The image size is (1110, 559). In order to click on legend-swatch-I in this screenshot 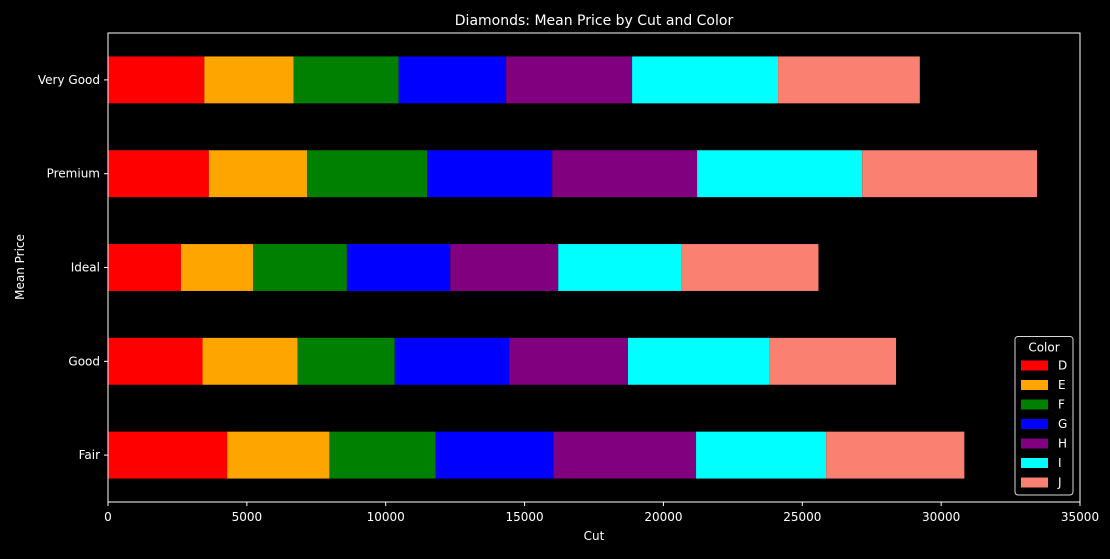, I will do `click(1034, 463)`.